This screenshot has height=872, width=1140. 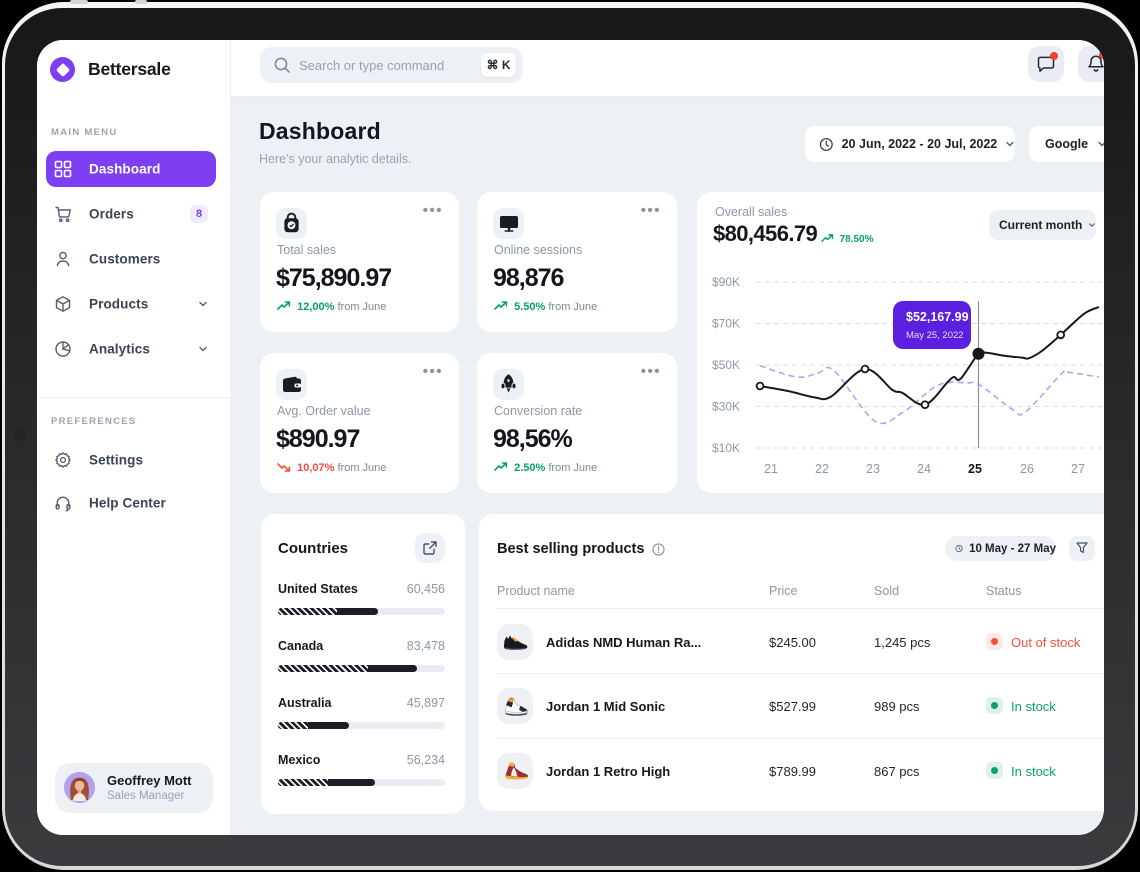 I want to click on svg-text: $10K, so click(x=726, y=448).